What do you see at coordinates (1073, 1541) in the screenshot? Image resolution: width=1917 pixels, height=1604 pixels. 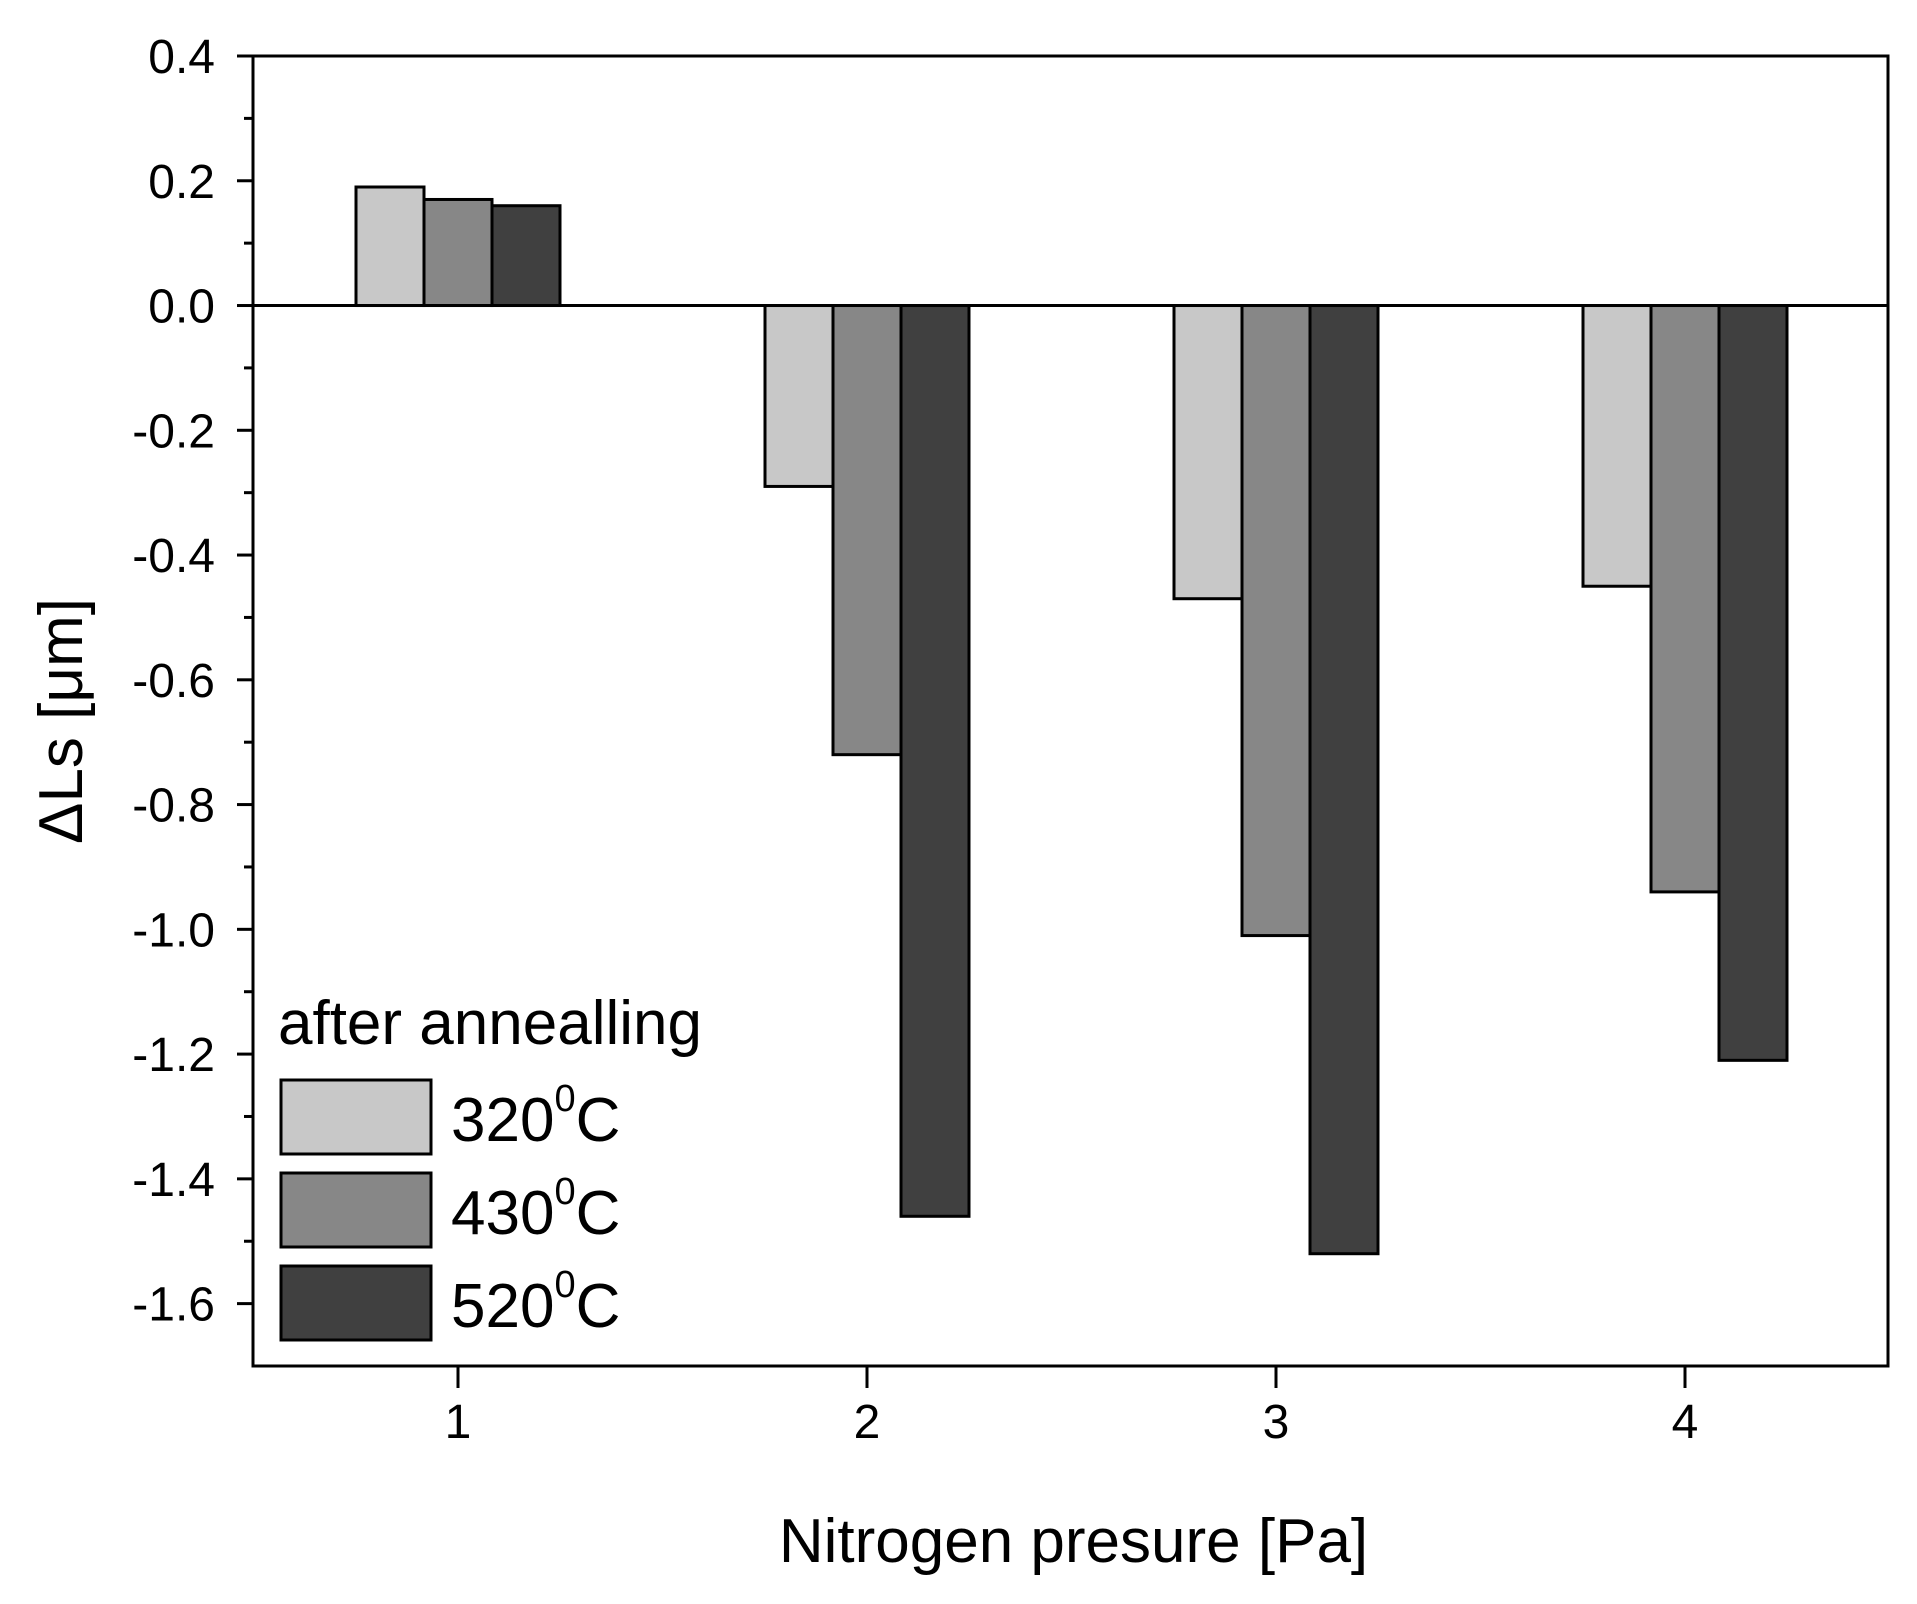 I see `x-axis-title: Nitrogen presure [Pa]` at bounding box center [1073, 1541].